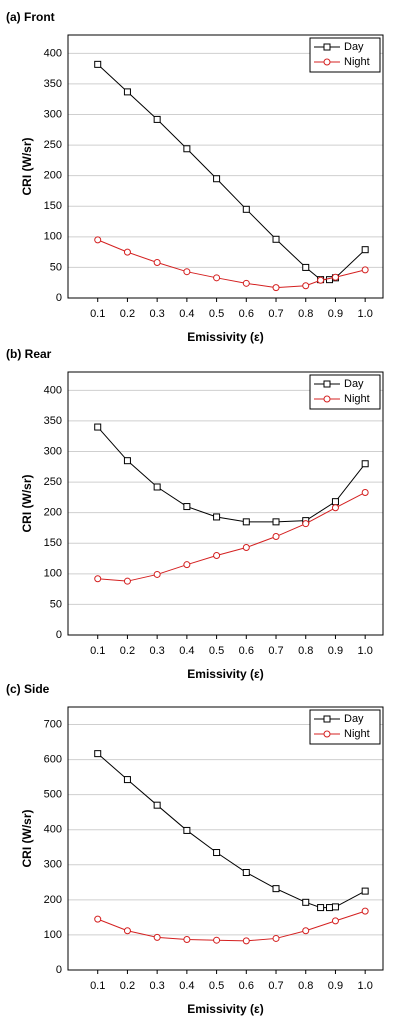 This screenshot has width=402, height=1022. Describe the element at coordinates (127, 314) in the screenshot. I see `x-tick-label: 0.2` at that location.